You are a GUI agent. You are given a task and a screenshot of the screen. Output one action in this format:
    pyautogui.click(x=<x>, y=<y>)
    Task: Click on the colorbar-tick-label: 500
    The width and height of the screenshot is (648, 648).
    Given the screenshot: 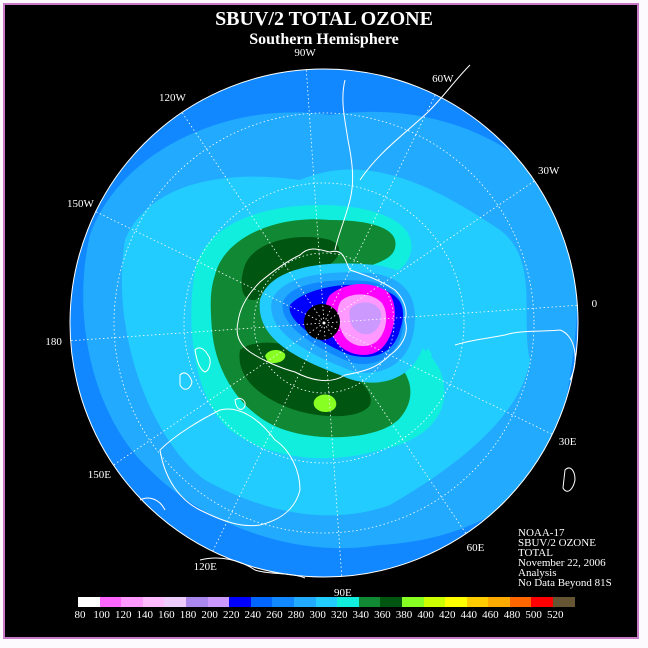 What is the action you would take?
    pyautogui.click(x=533, y=615)
    